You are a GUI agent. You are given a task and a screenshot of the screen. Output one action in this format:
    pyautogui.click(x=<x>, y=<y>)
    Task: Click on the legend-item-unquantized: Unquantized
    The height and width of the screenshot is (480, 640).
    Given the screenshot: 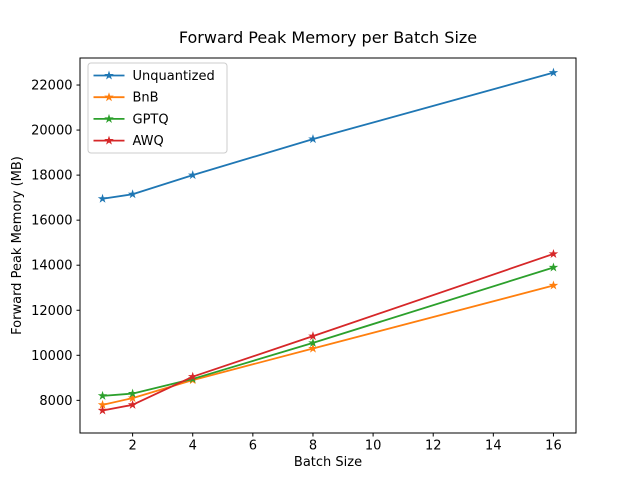 What is the action you would take?
    pyautogui.click(x=154, y=76)
    